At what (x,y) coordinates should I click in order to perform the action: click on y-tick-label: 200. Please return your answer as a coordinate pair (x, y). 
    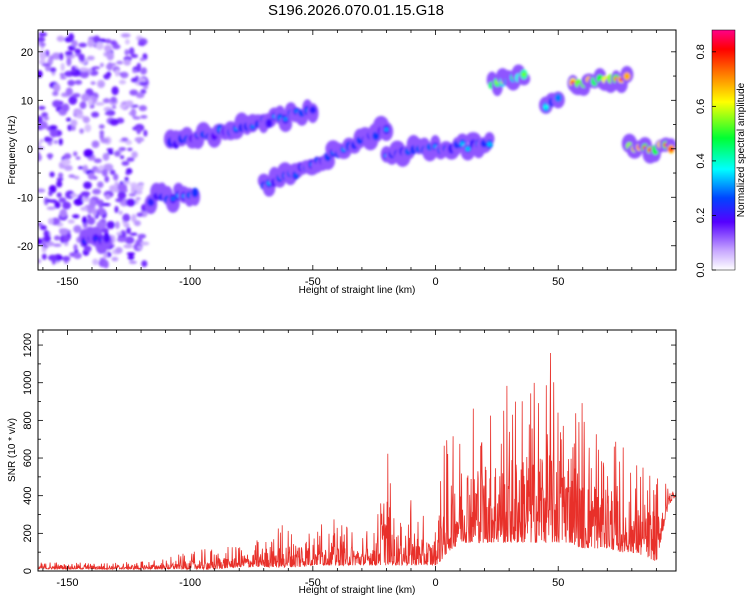
    Looking at the image, I should click on (28, 533).